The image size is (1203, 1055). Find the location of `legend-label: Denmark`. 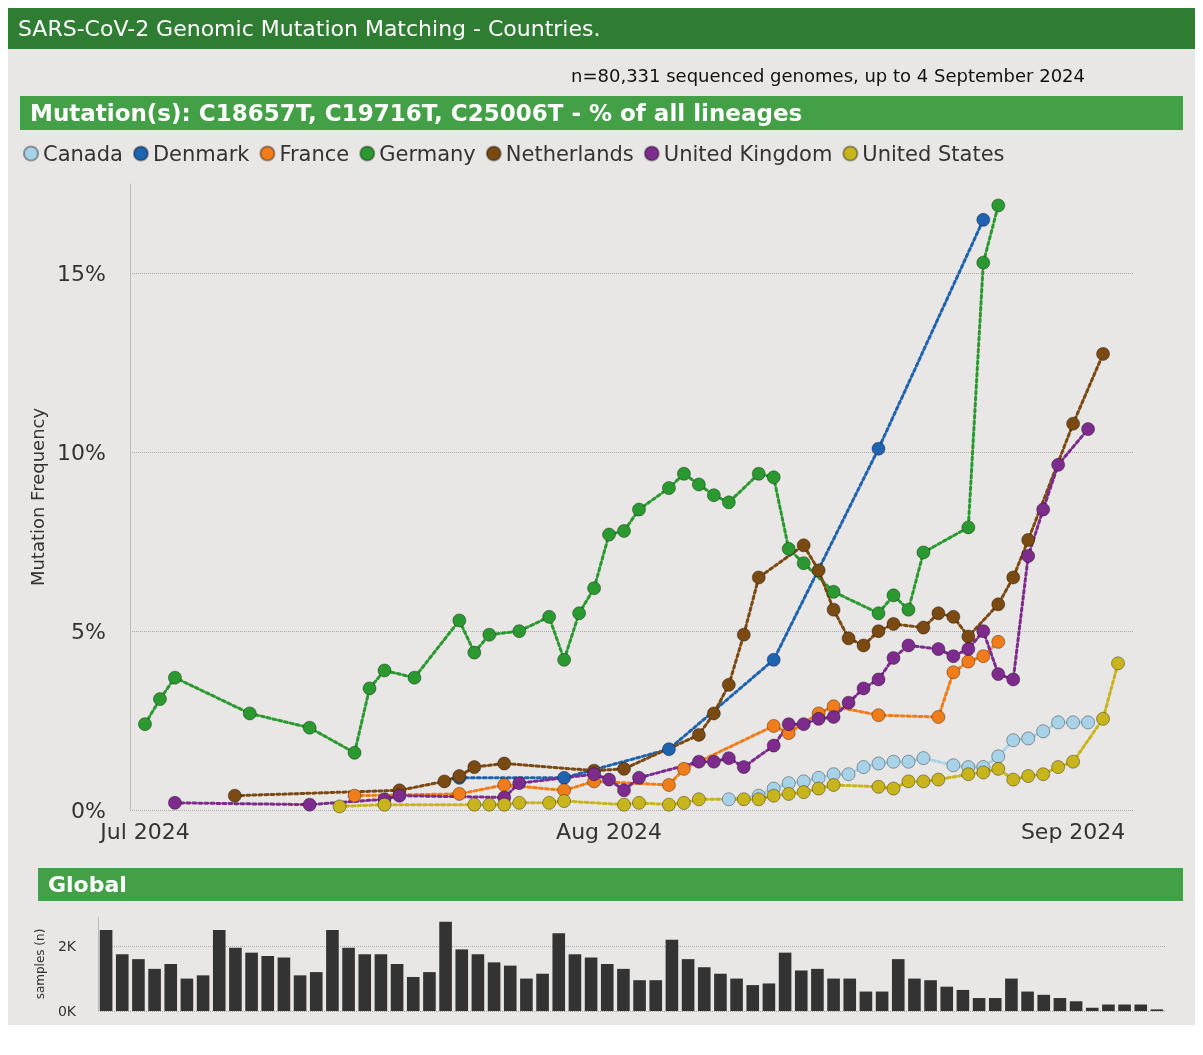

legend-label: Denmark is located at coordinates (201, 153).